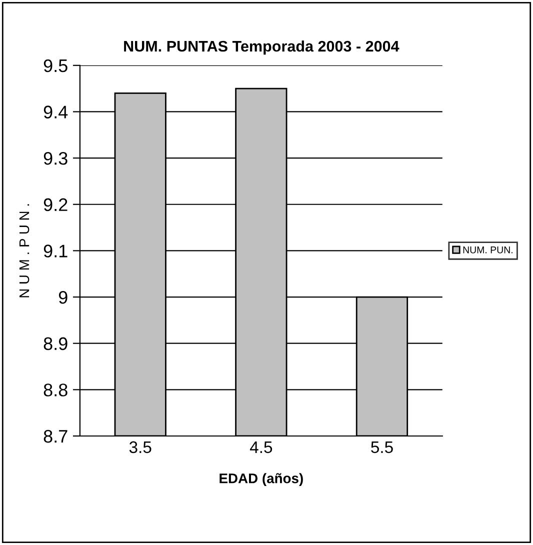  Describe the element at coordinates (56, 65) in the screenshot. I see `y-tick-label: 9.5` at that location.